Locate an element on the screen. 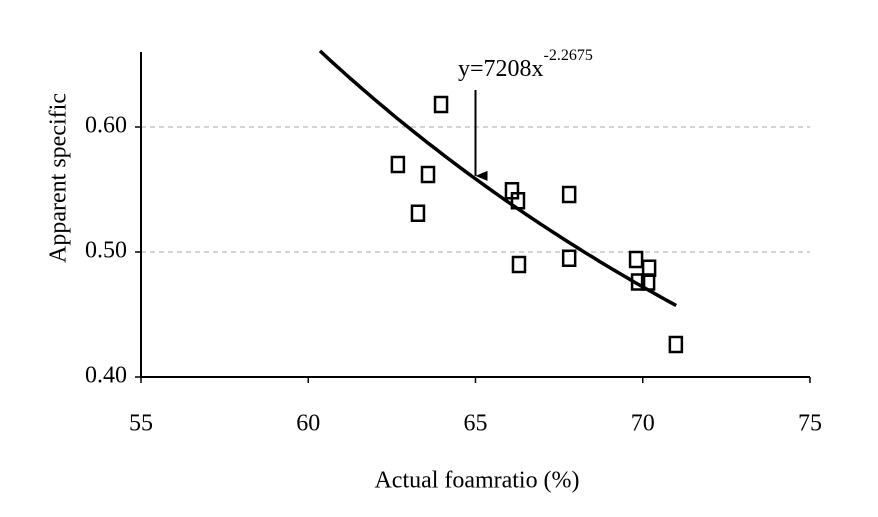 The image size is (878, 517). x-axis-label: Actual foamratio (%) is located at coordinates (477, 481).